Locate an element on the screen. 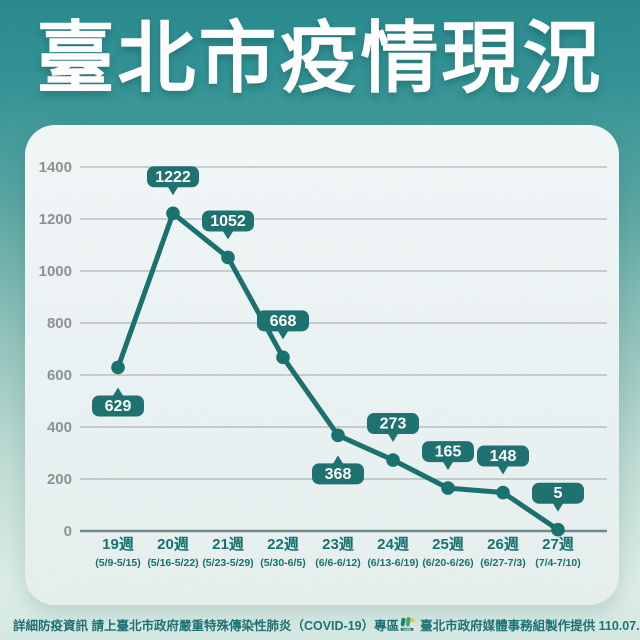 The height and width of the screenshot is (640, 640). svg-text: 629 is located at coordinates (118, 406).